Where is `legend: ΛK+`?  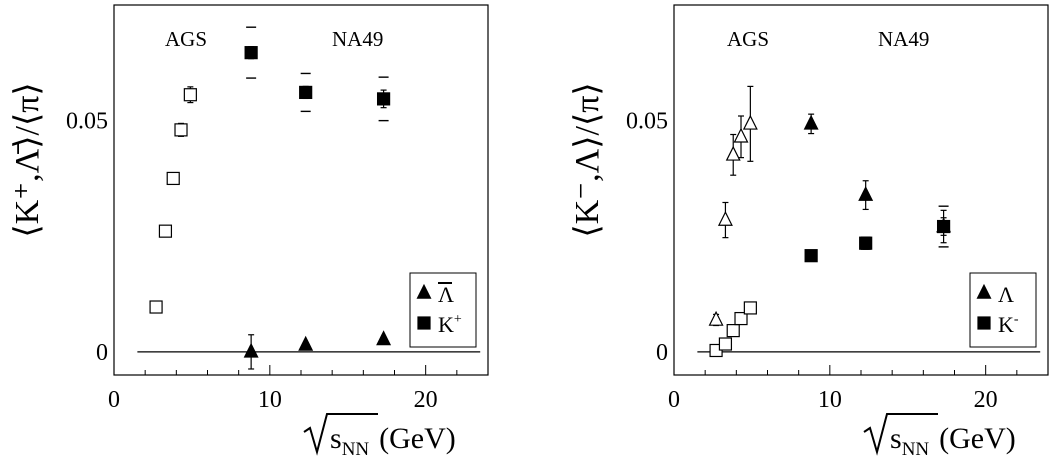 legend: ΛK+ is located at coordinates (443, 310).